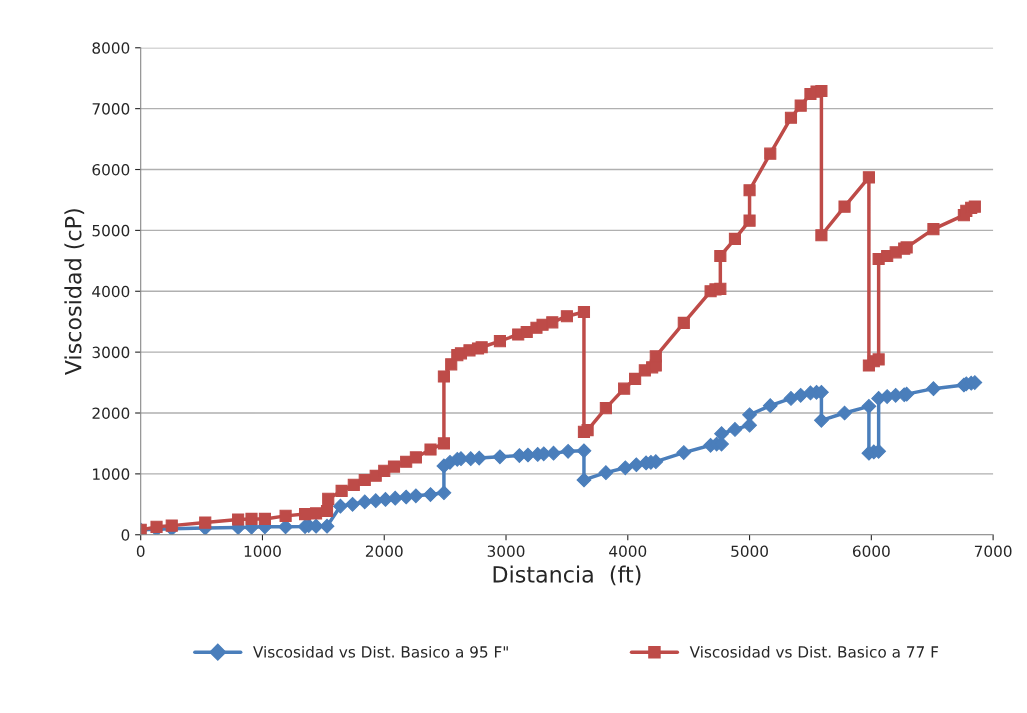  What do you see at coordinates (628, 551) in the screenshot?
I see `x-tick-label: 4000` at bounding box center [628, 551].